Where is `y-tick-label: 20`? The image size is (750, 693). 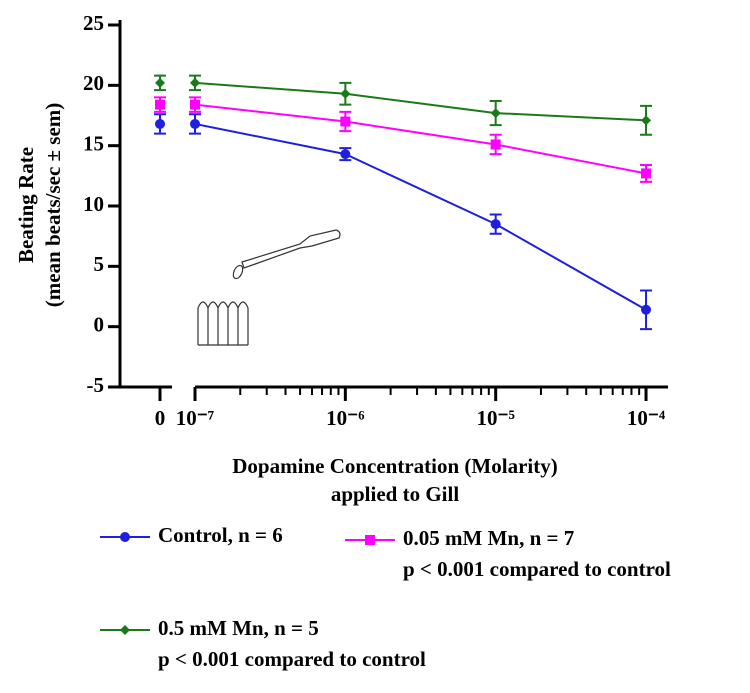 y-tick-label: 20 is located at coordinates (93, 83).